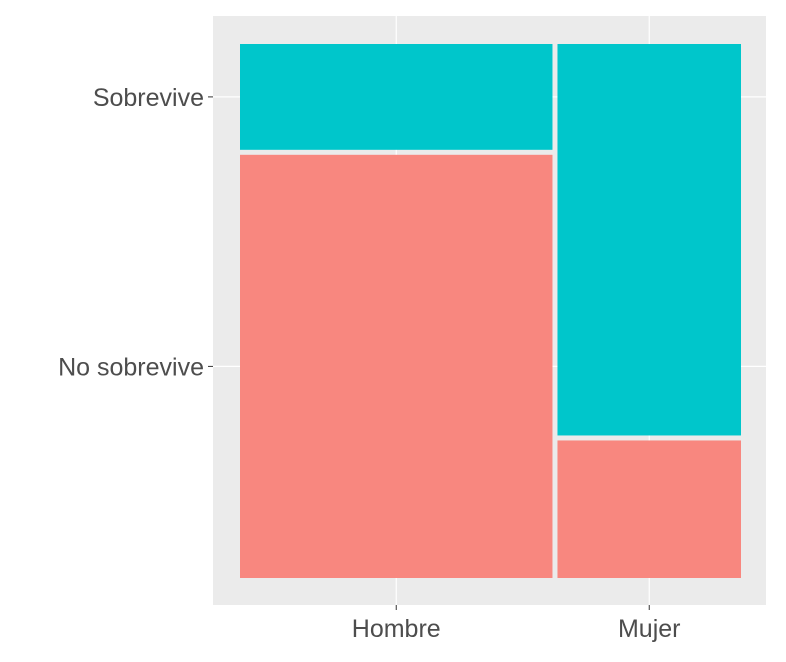 This screenshot has width=786, height=662. I want to click on tile-hombre-sobrevive, so click(396, 97).